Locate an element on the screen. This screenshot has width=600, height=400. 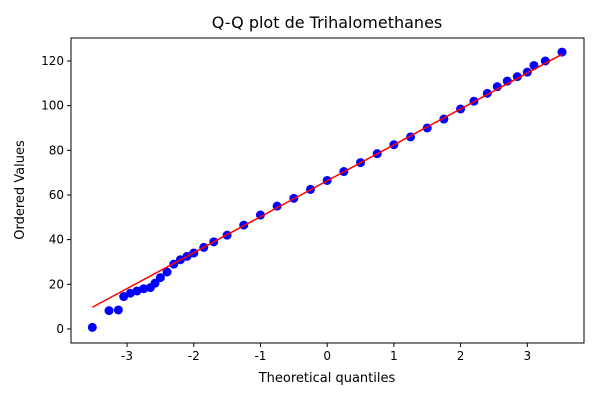
y-tick-label: 120 is located at coordinates (52, 61).